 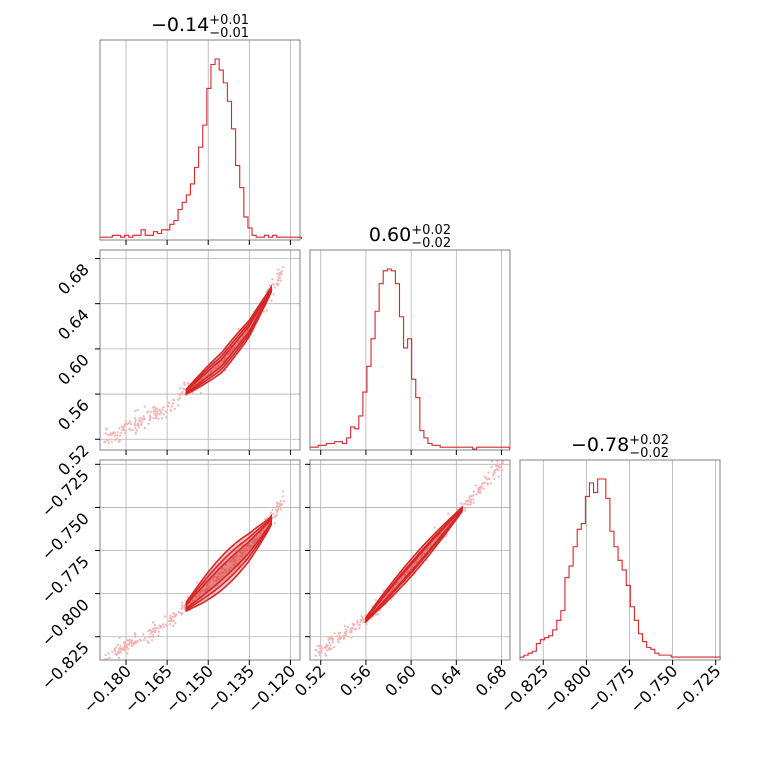 I want to click on title-param-3: −0.78+0.02 −0.02, so click(x=620, y=447).